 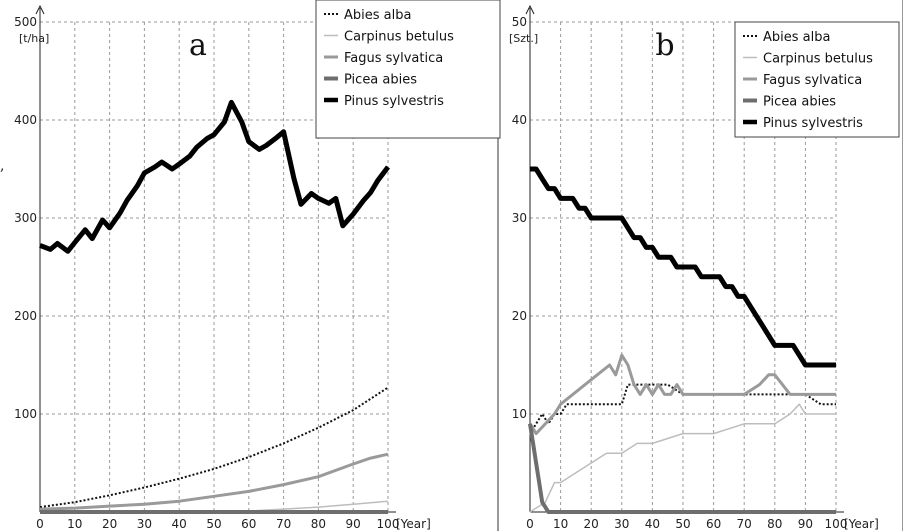 What do you see at coordinates (25, 218) in the screenshot?
I see `y-tick-label: 300` at bounding box center [25, 218].